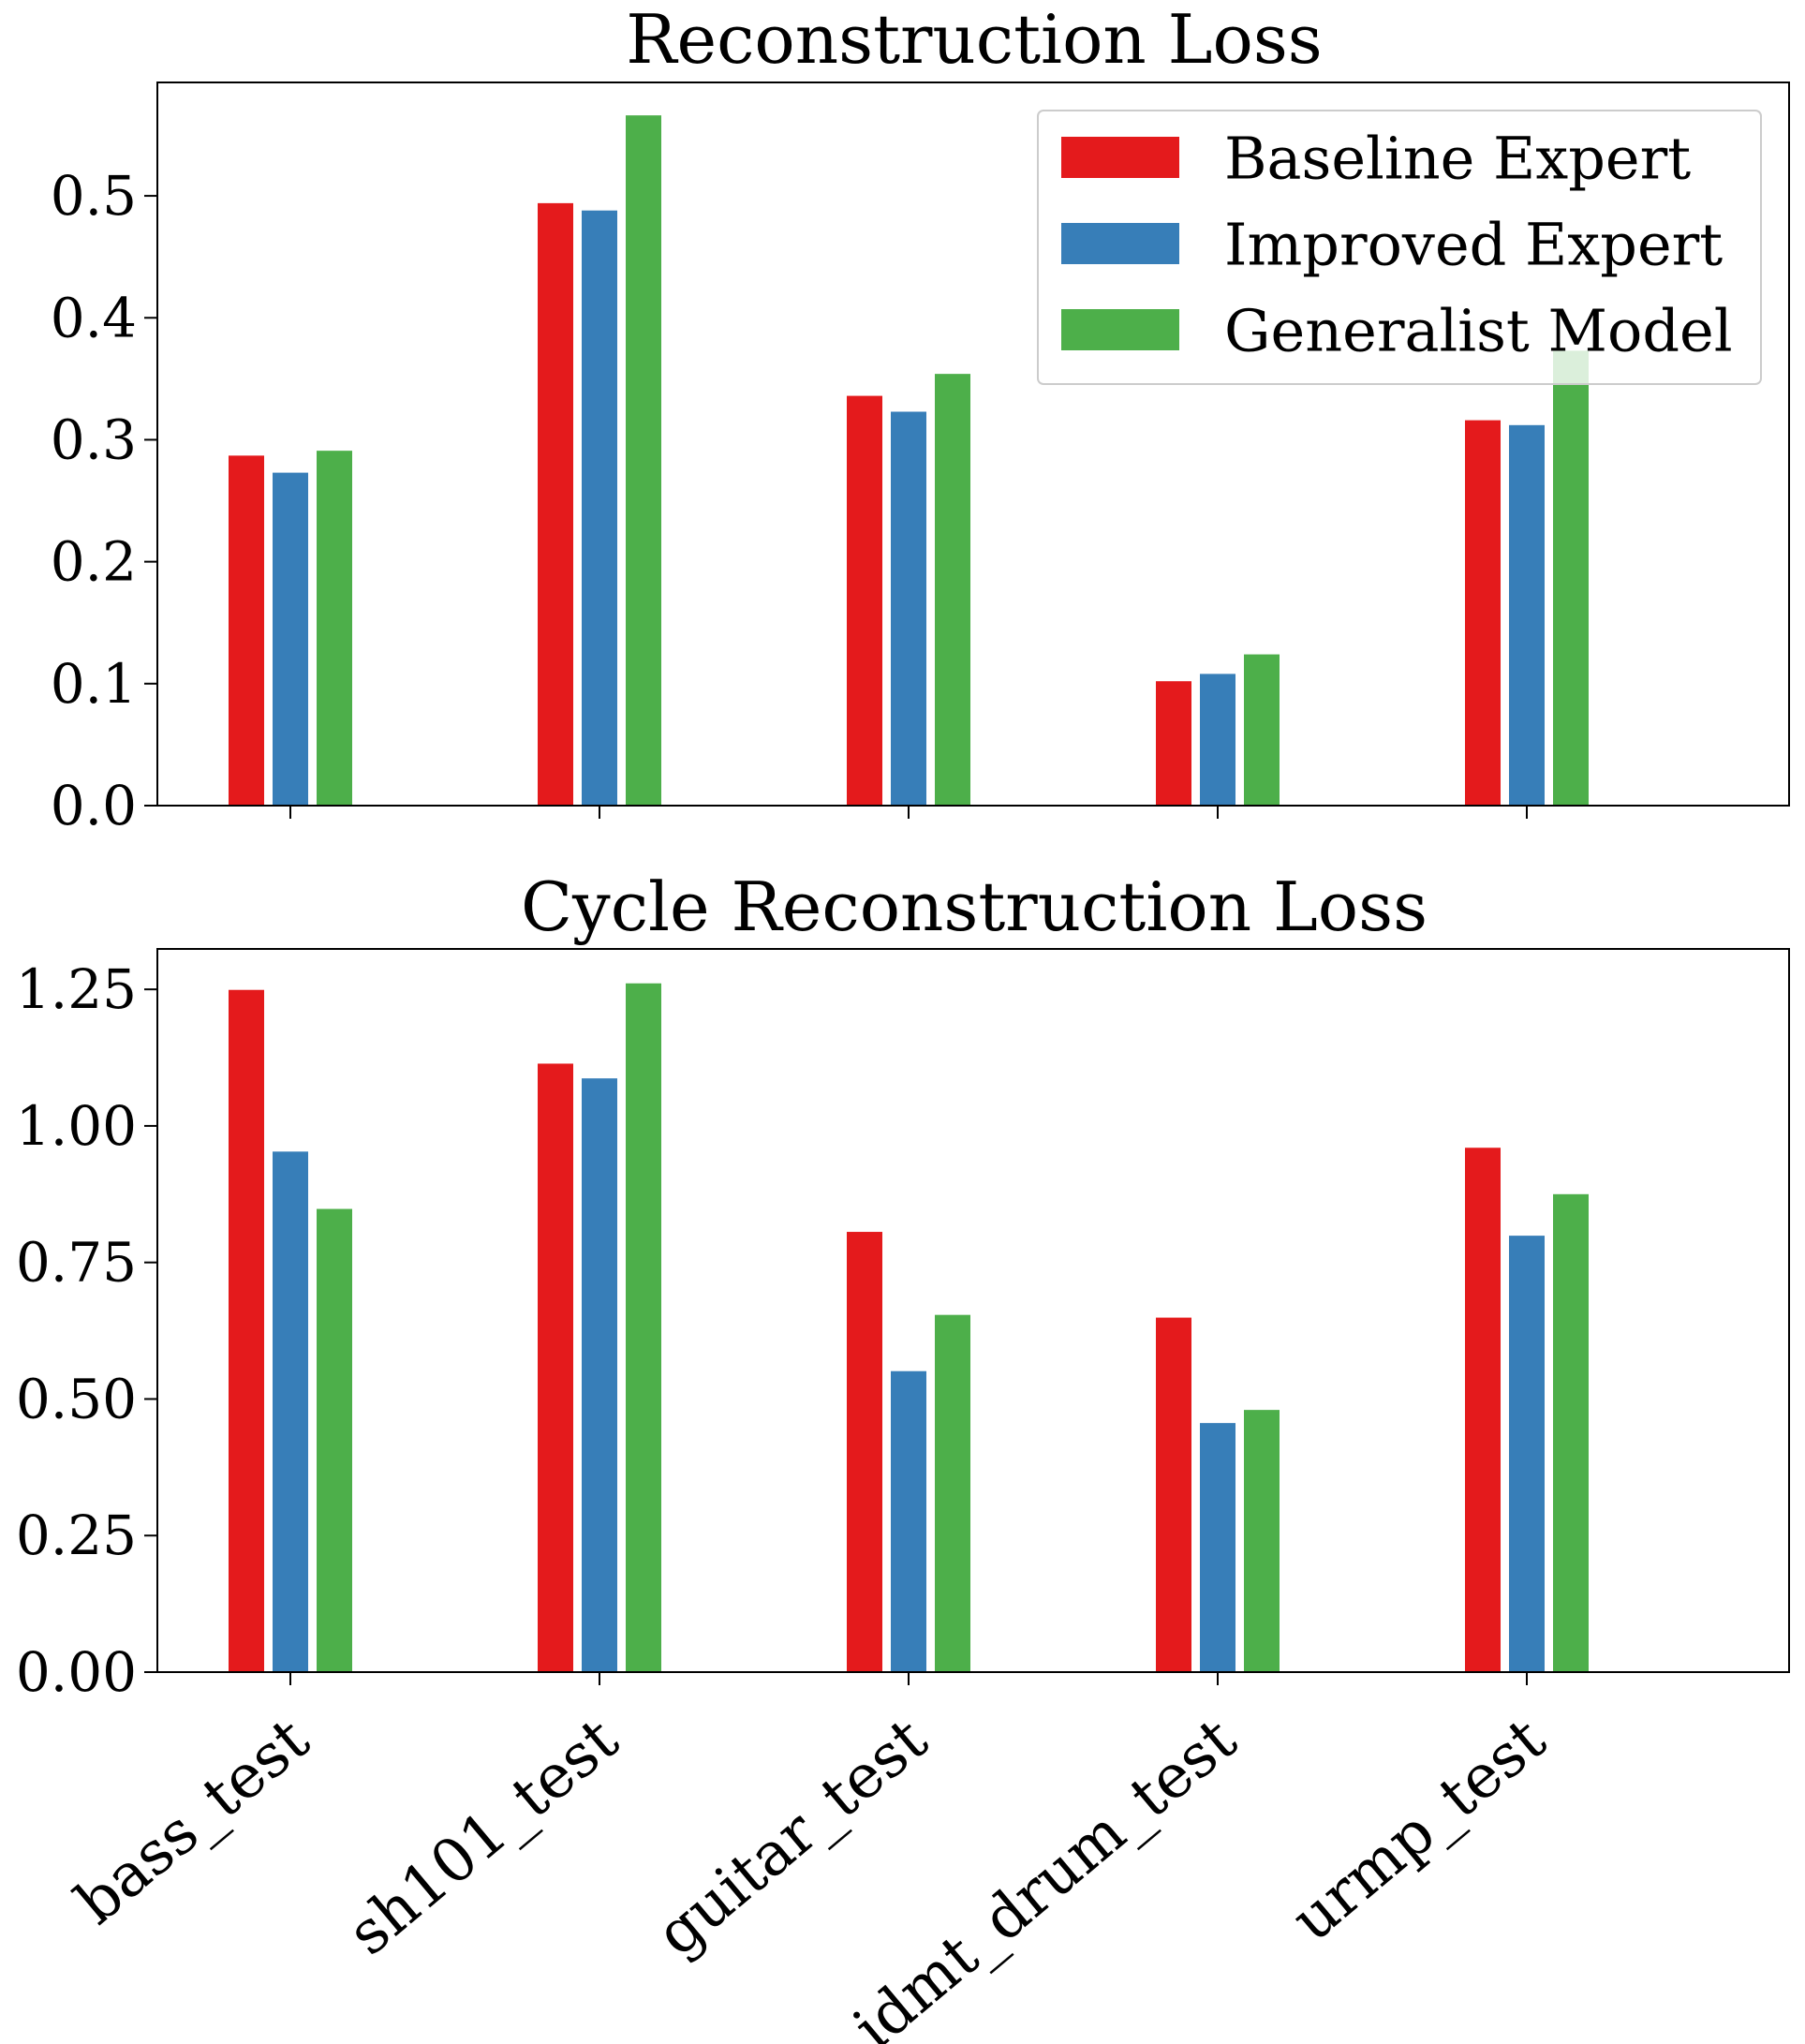 Image resolution: width=1805 pixels, height=2044 pixels. I want to click on y-tick-label: 0.00, so click(76, 1672).